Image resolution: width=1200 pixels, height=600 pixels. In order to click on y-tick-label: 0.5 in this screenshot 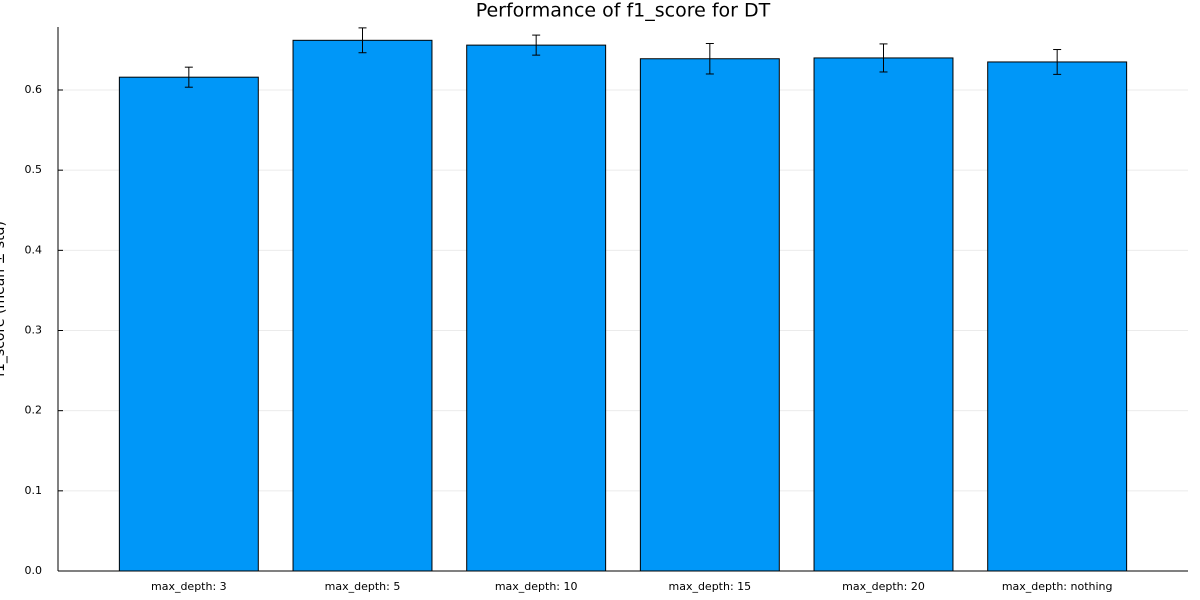, I will do `click(34, 169)`.